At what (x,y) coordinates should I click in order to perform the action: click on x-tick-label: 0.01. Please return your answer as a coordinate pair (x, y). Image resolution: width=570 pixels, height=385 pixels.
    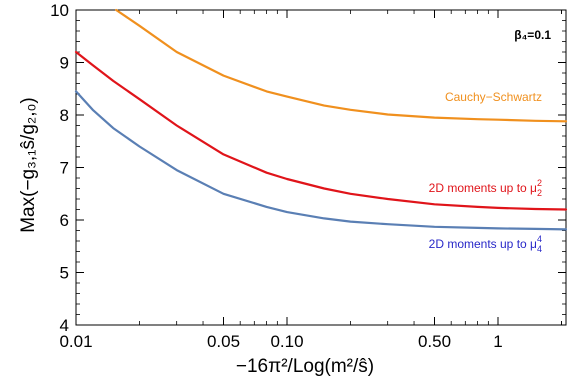
    Looking at the image, I should click on (75, 341).